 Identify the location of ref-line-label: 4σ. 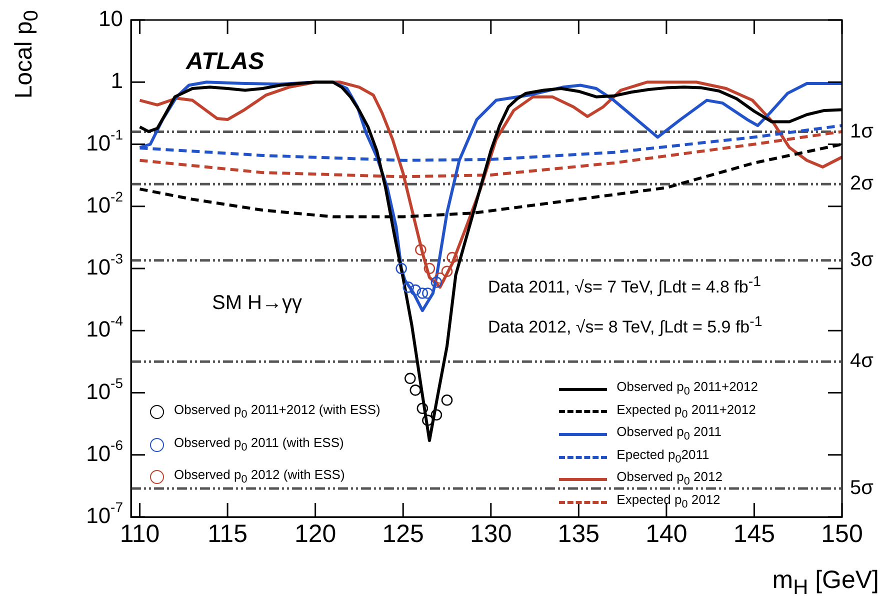
(862, 361).